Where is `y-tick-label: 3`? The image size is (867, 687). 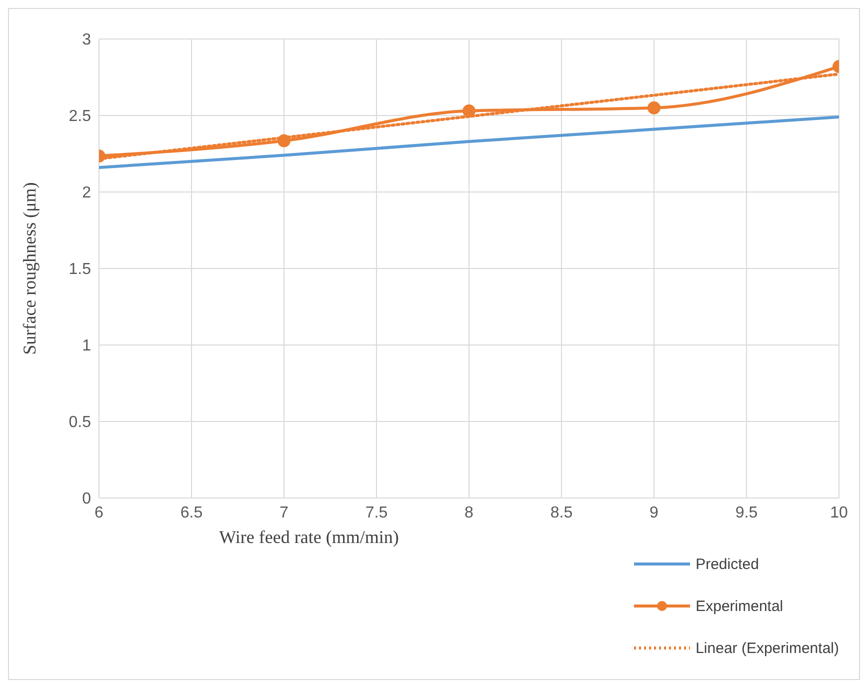 y-tick-label: 3 is located at coordinates (87, 40).